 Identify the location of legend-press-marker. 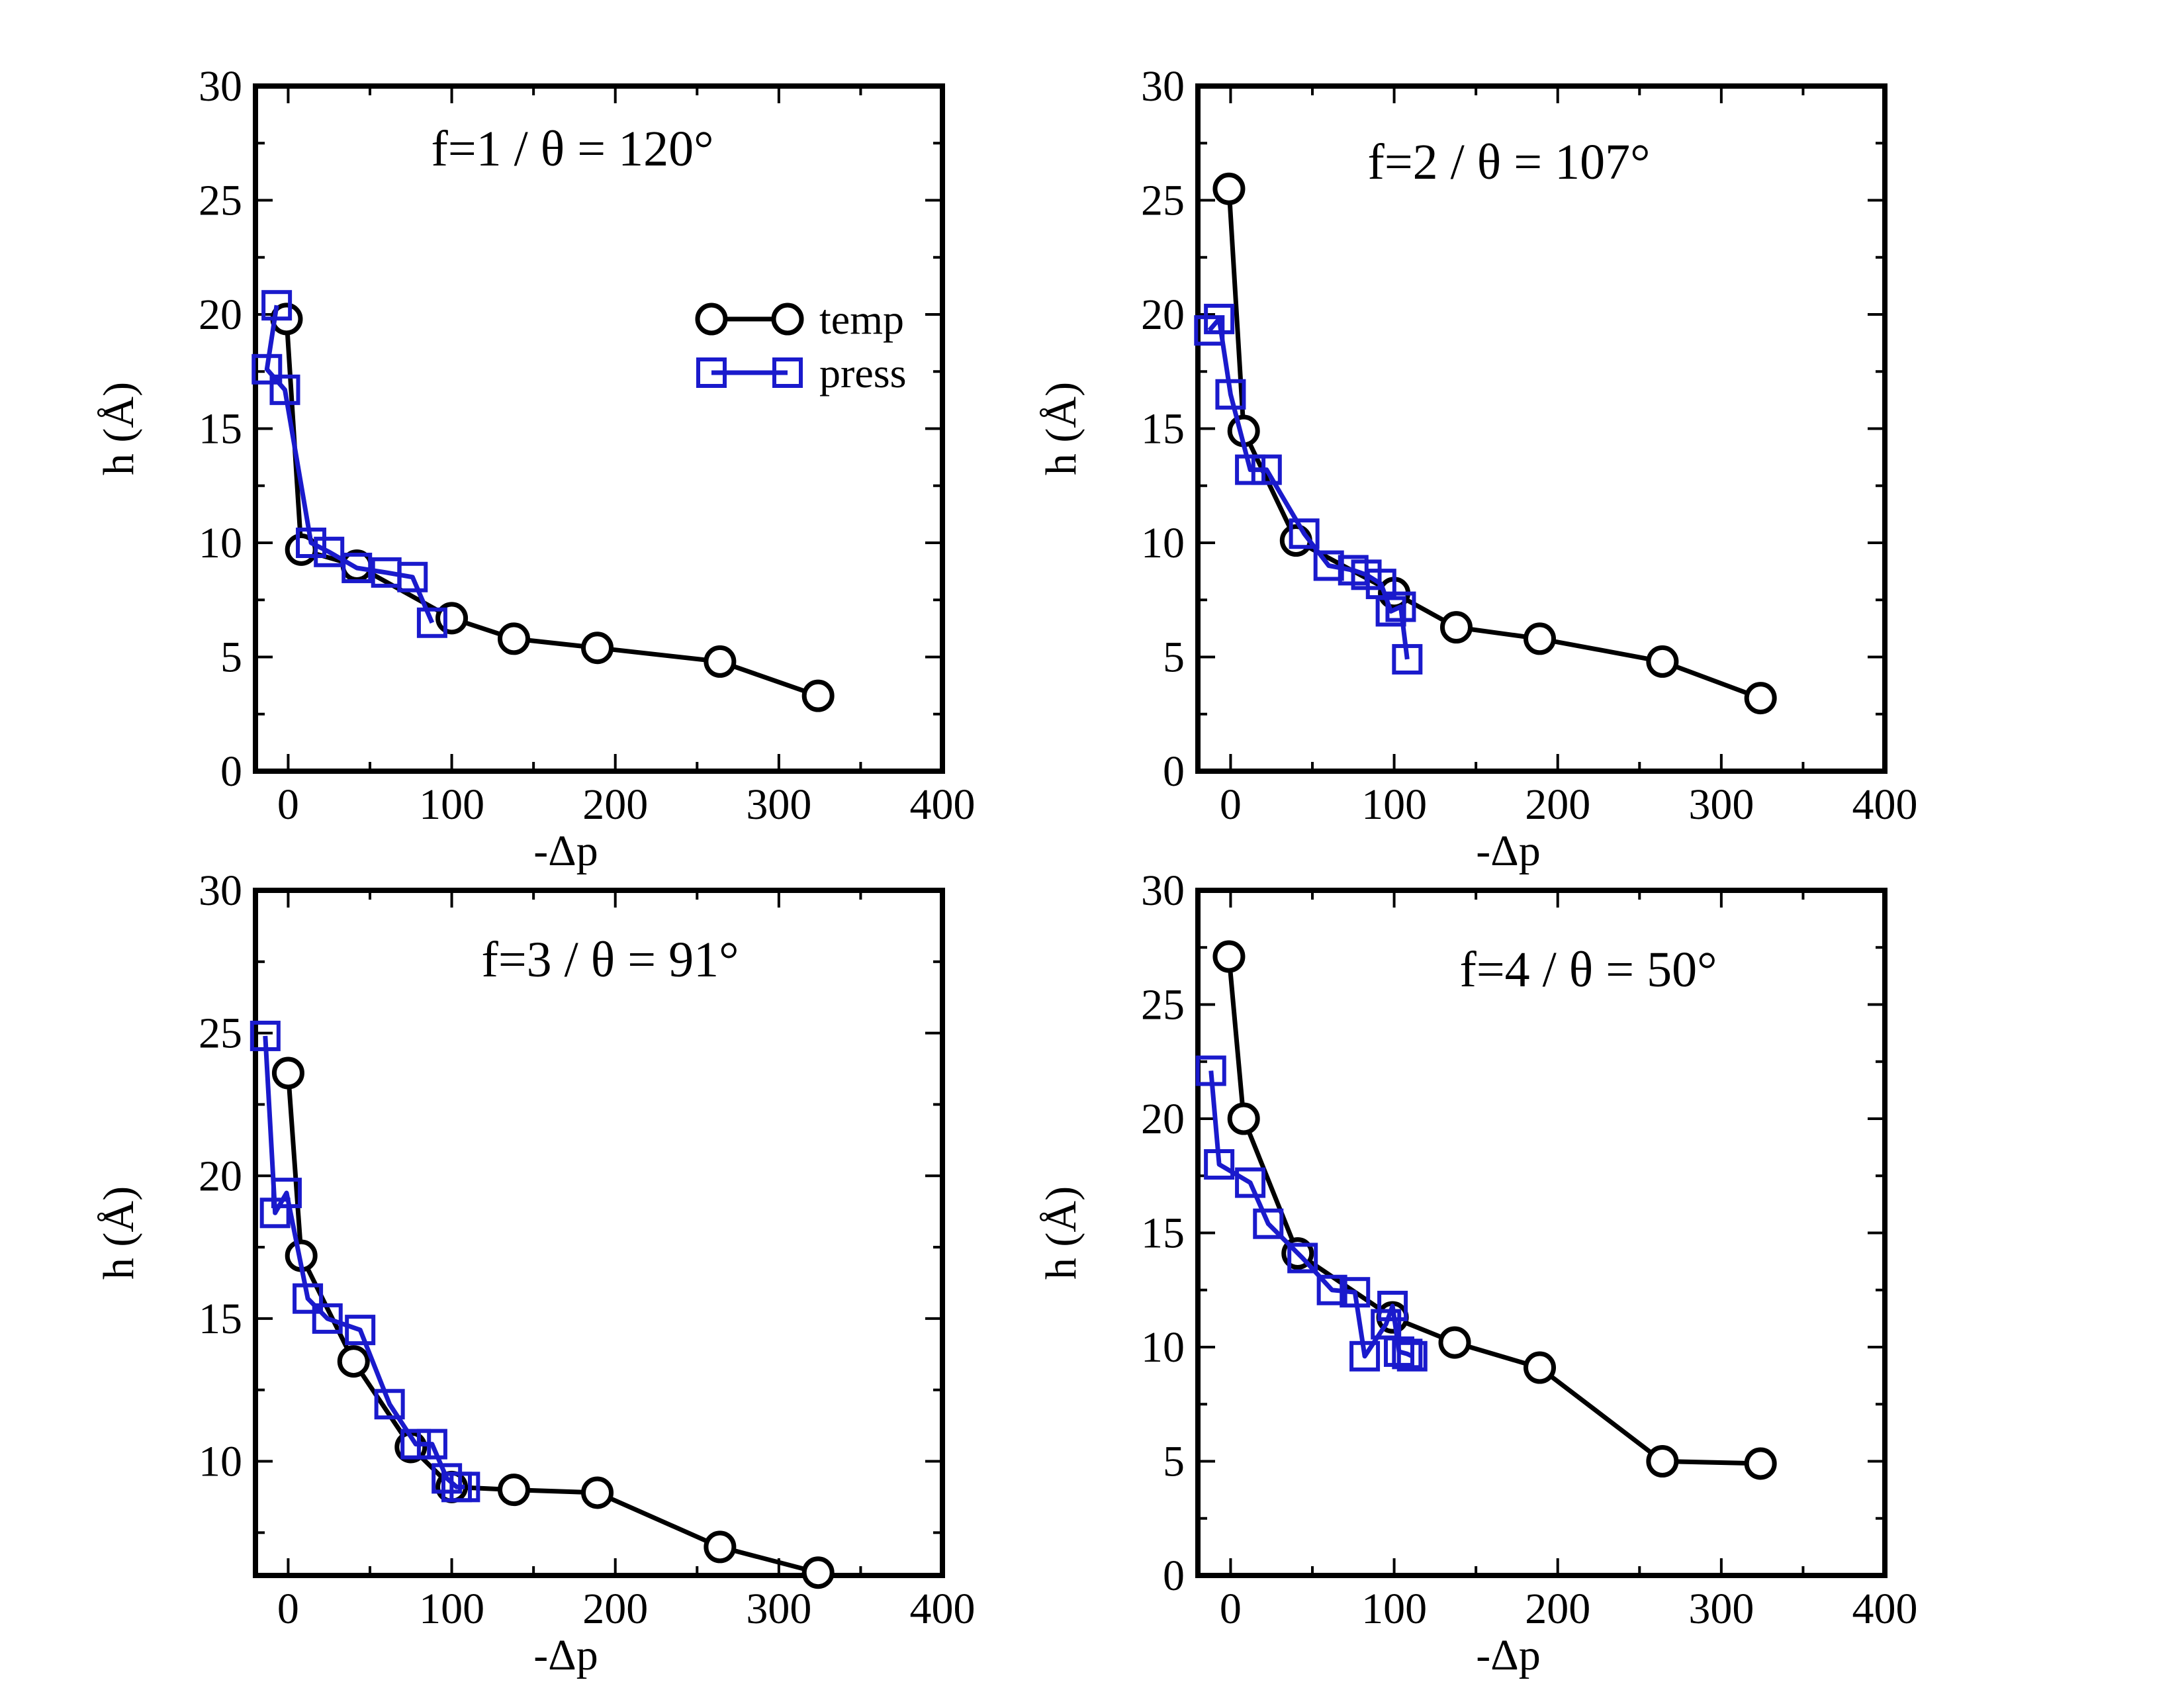
(711, 373).